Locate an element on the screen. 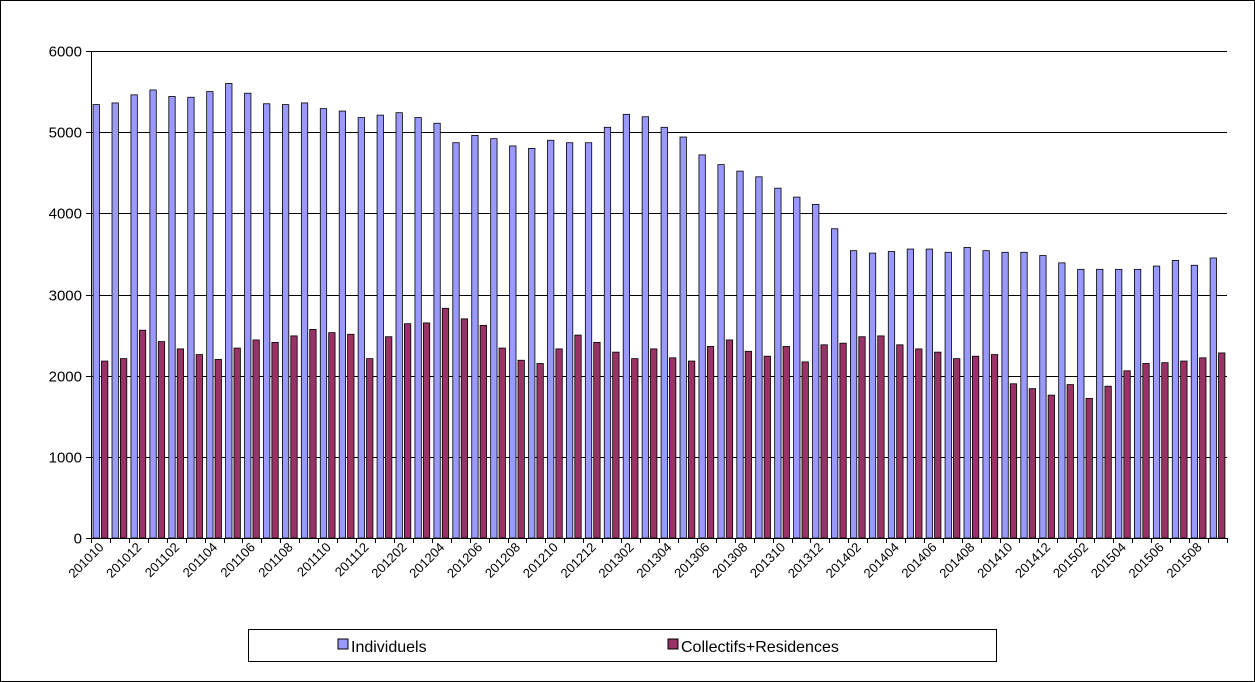  legend-label-individuels: Individuels is located at coordinates (389, 647).